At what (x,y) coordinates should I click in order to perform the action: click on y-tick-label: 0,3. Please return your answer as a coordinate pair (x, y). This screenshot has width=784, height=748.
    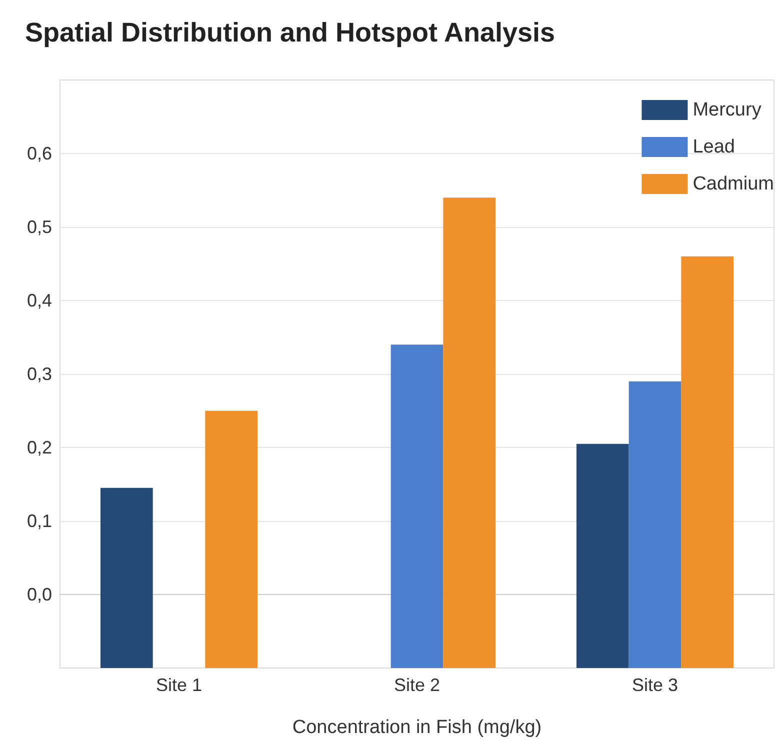
    Looking at the image, I should click on (39, 374).